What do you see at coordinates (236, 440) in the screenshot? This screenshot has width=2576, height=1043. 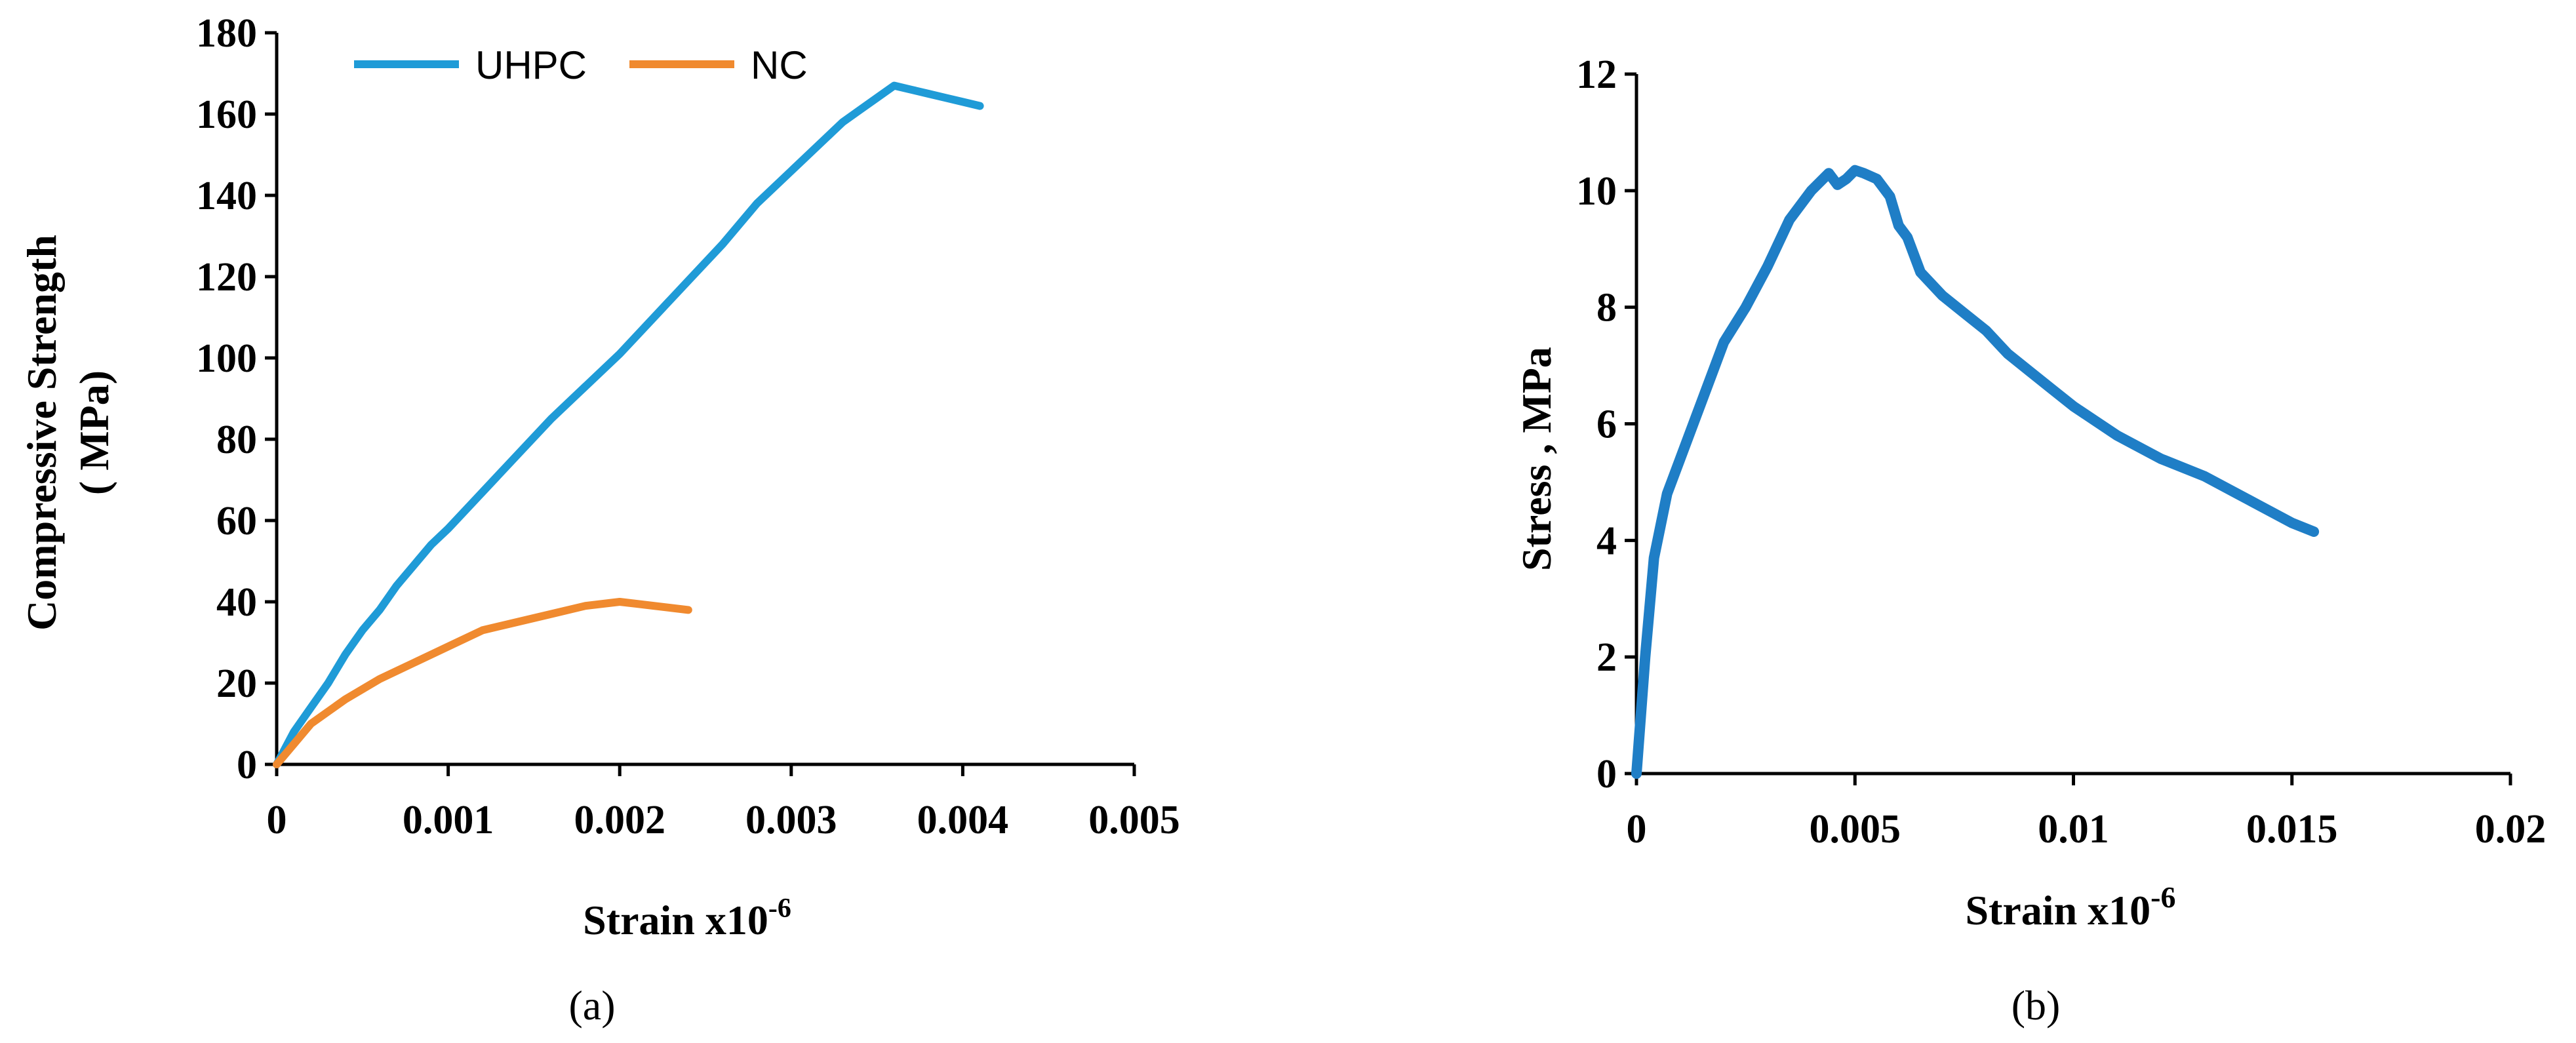 I see `chart-a-ytick-label: 80` at bounding box center [236, 440].